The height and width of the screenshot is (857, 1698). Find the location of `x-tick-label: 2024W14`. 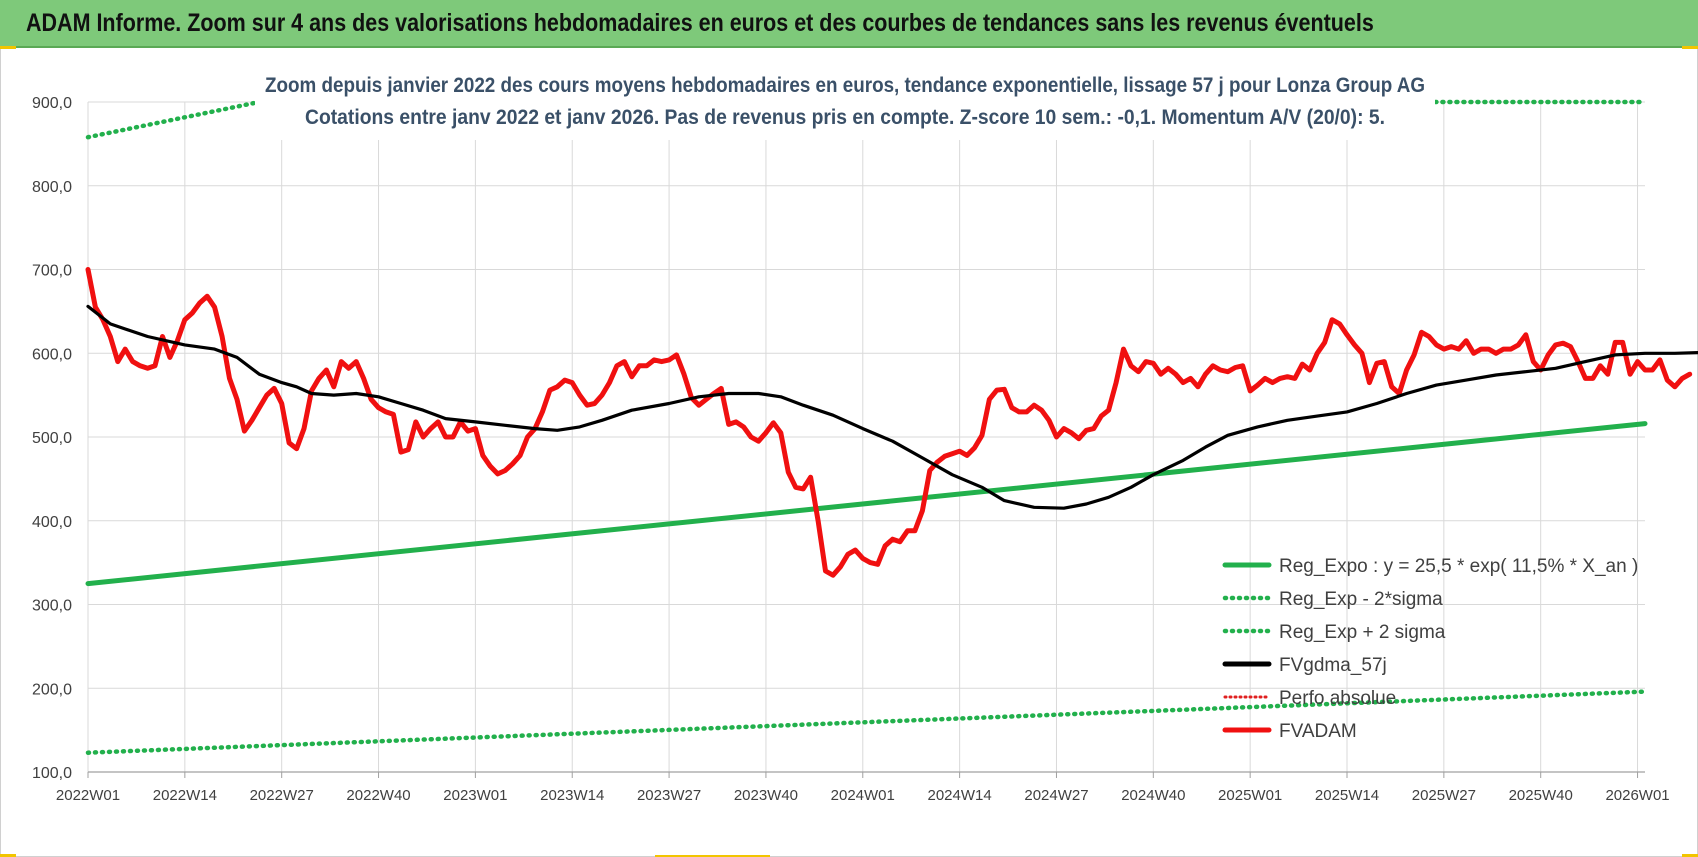

x-tick-label: 2024W14 is located at coordinates (960, 795).